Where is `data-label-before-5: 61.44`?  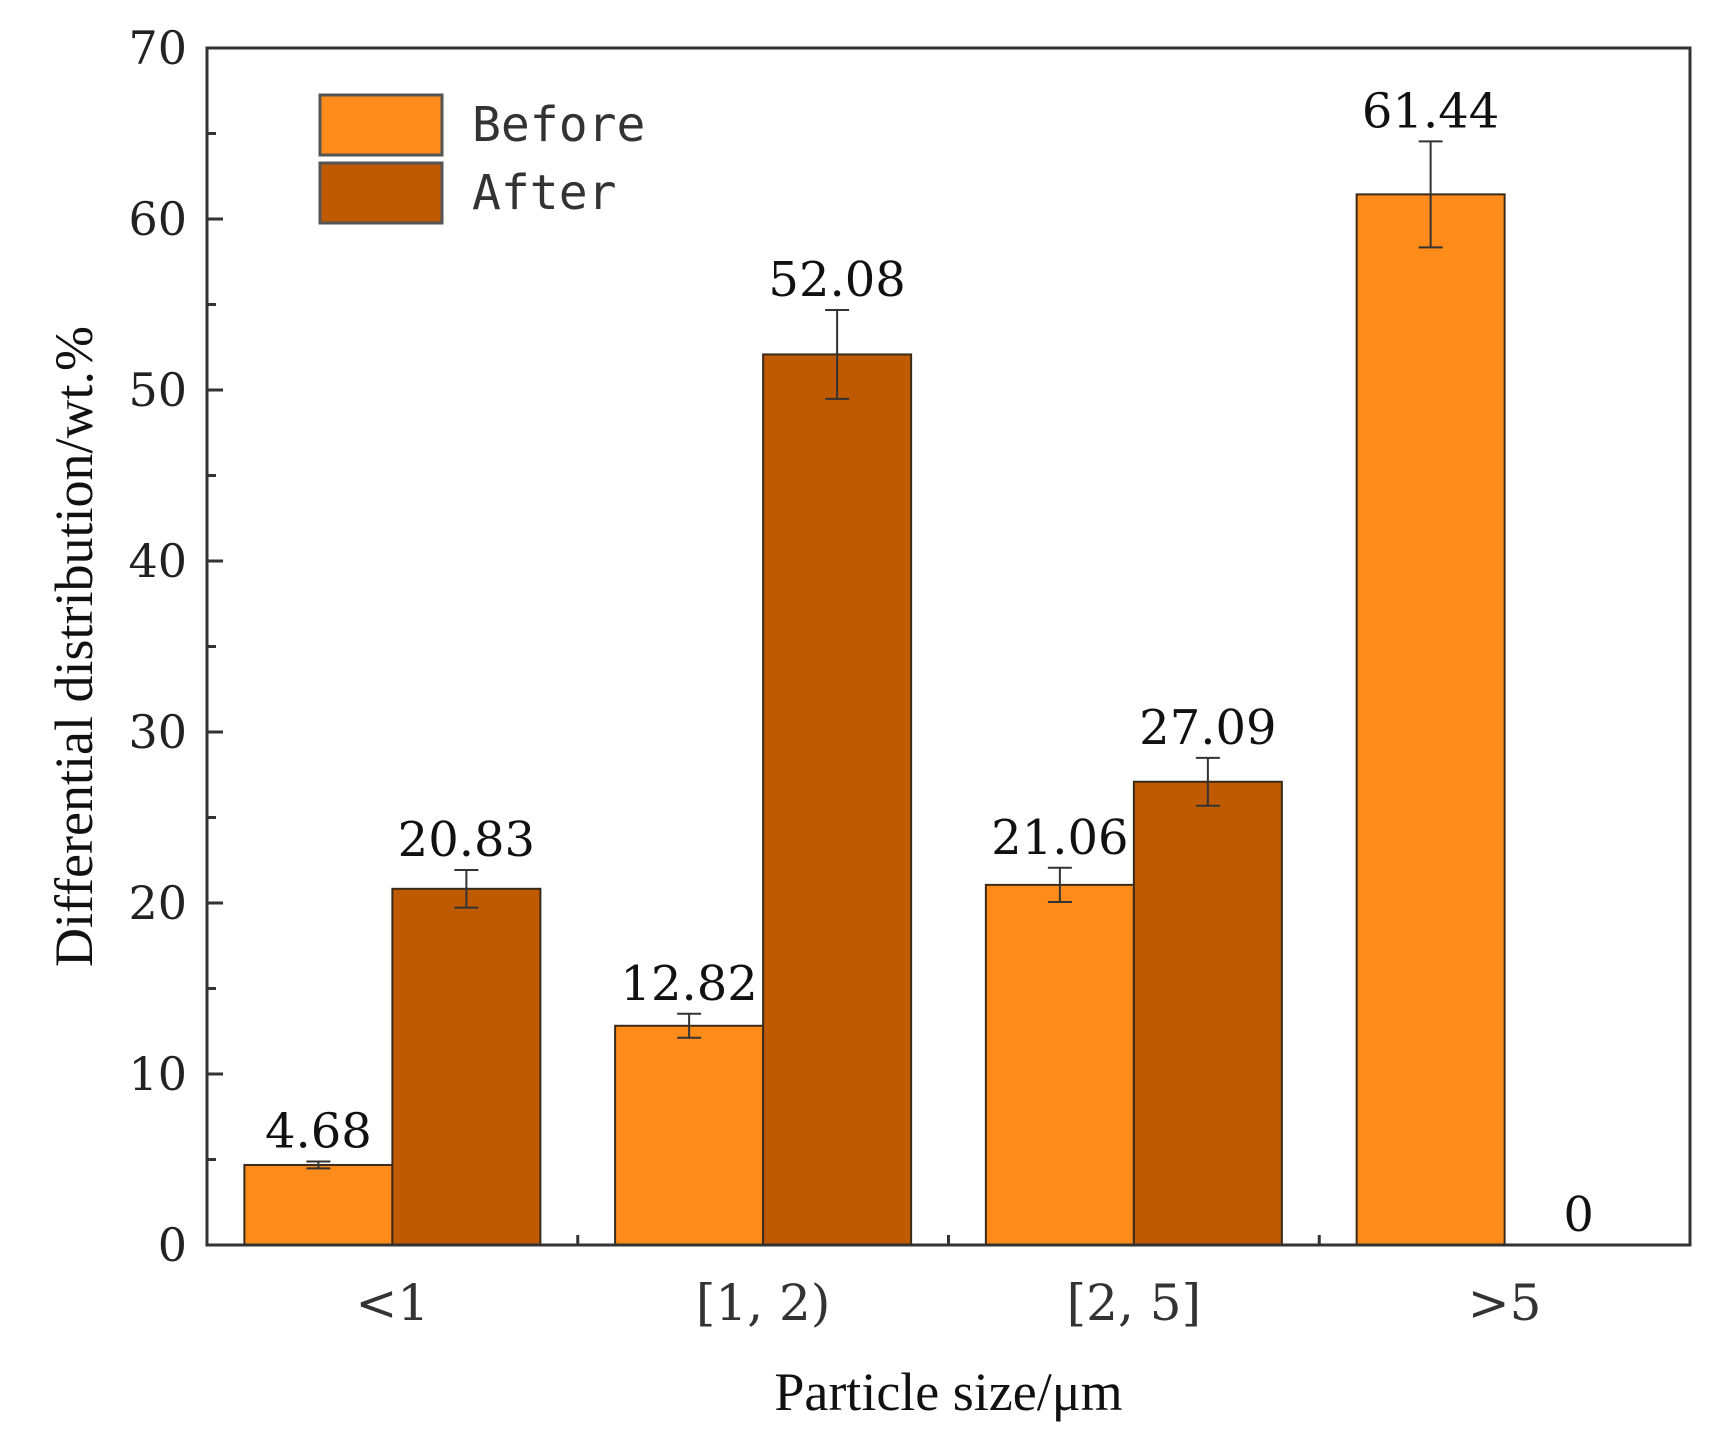 data-label-before-5: 61.44 is located at coordinates (1430, 111).